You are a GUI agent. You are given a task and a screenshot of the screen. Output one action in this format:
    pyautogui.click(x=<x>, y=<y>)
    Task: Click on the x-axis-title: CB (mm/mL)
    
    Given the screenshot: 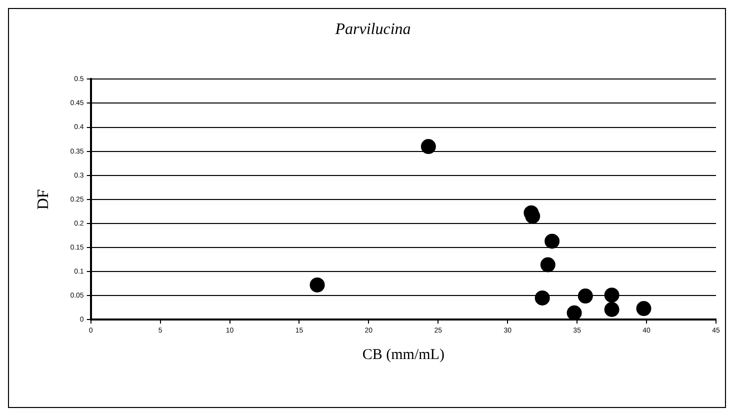 What is the action you would take?
    pyautogui.click(x=403, y=354)
    